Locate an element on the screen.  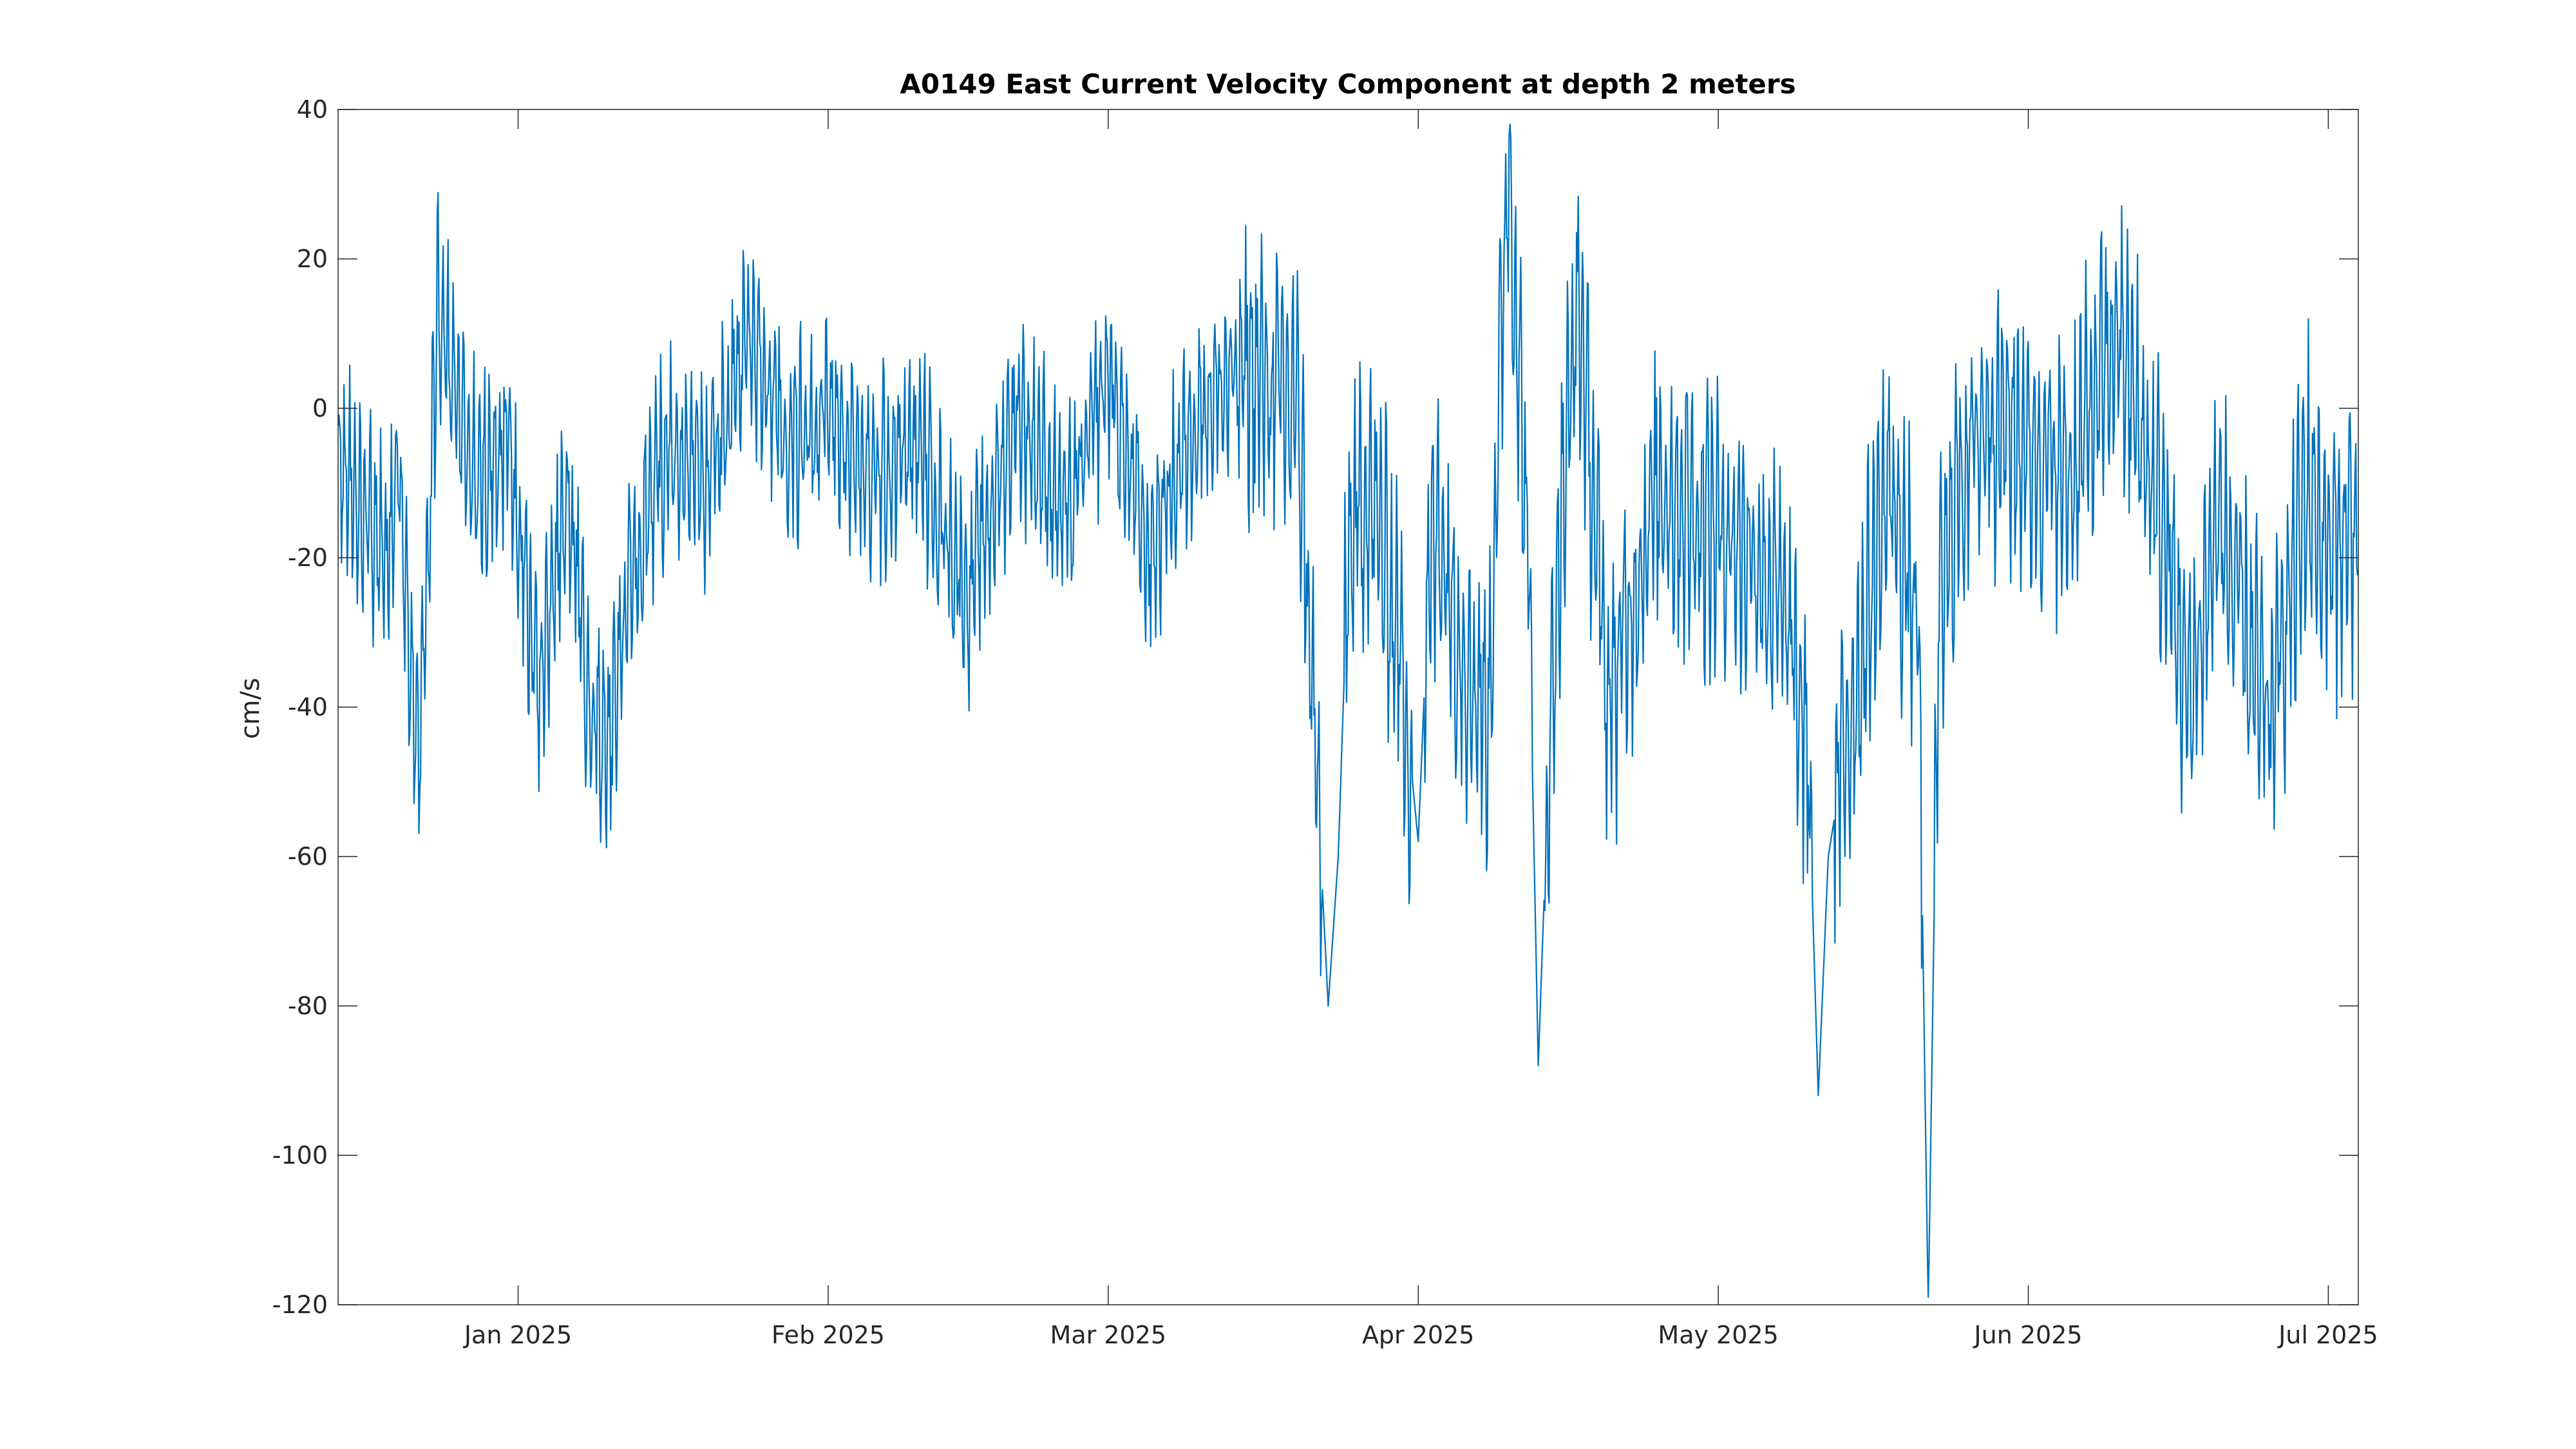
x-tick-label: Feb 2025 is located at coordinates (828, 1335).